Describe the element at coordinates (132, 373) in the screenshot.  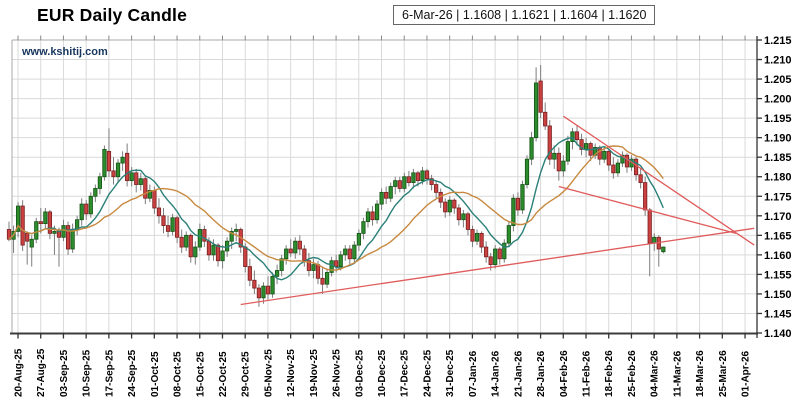
I see `x-tick-label: 24-Sep-25` at that location.